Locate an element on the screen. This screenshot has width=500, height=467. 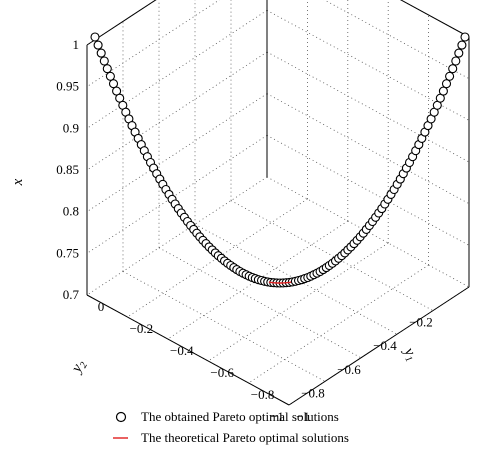
y1-axis-label: y1 is located at coordinates (409, 353).